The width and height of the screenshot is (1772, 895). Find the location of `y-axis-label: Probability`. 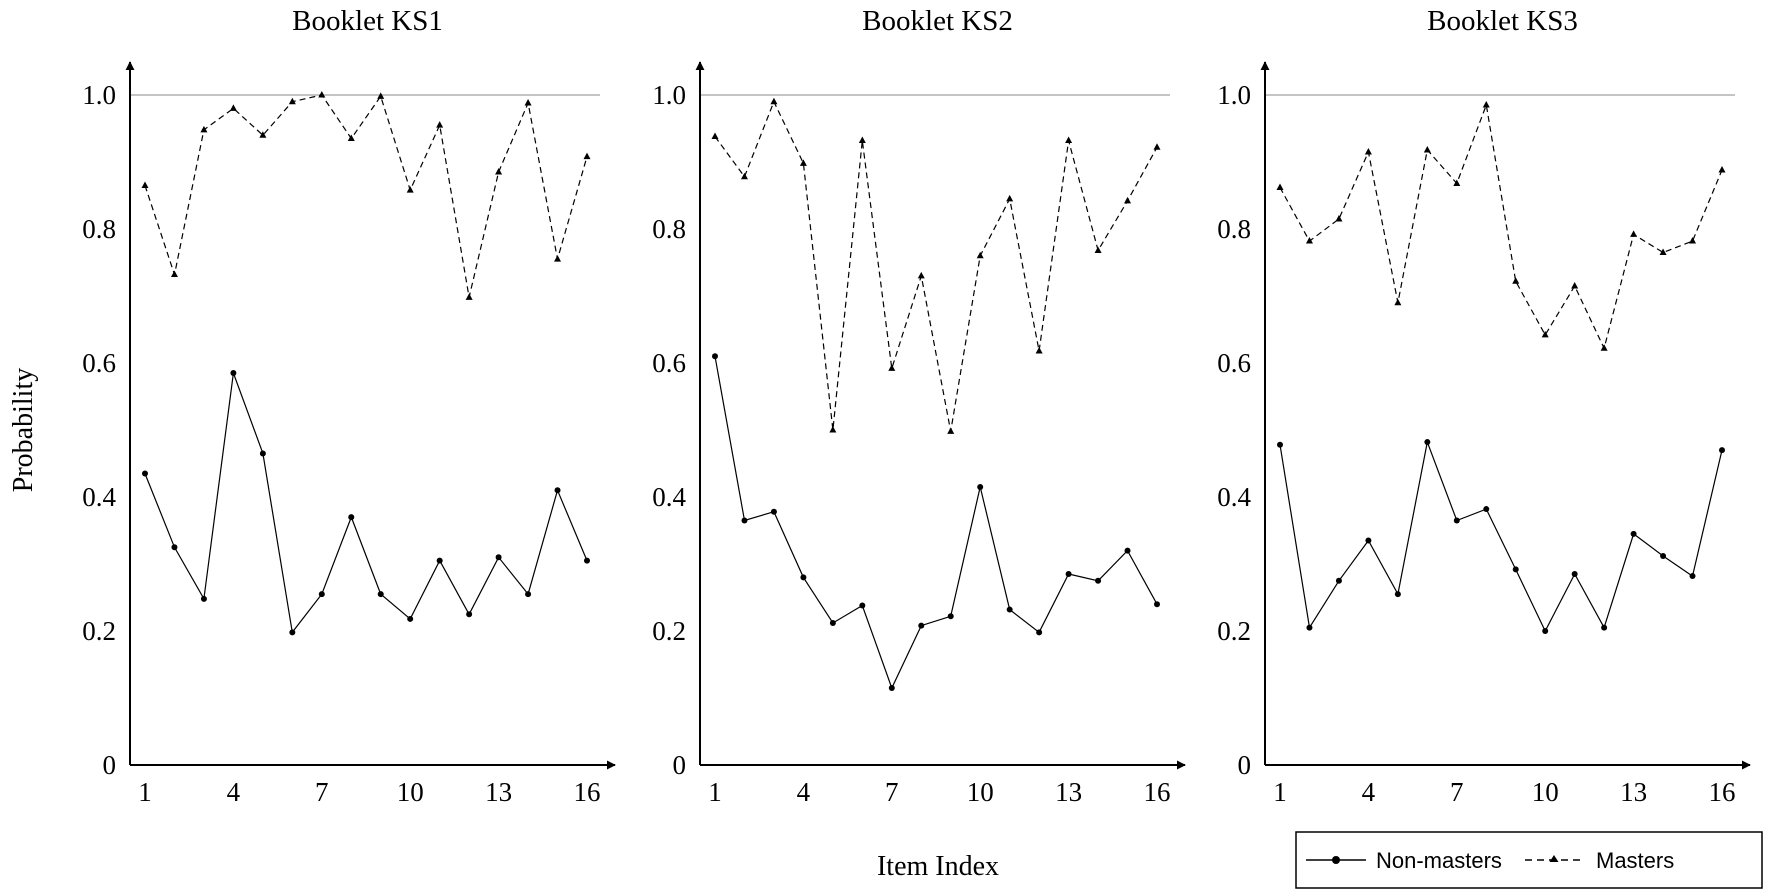

y-axis-label: Probability is located at coordinates (23, 430).